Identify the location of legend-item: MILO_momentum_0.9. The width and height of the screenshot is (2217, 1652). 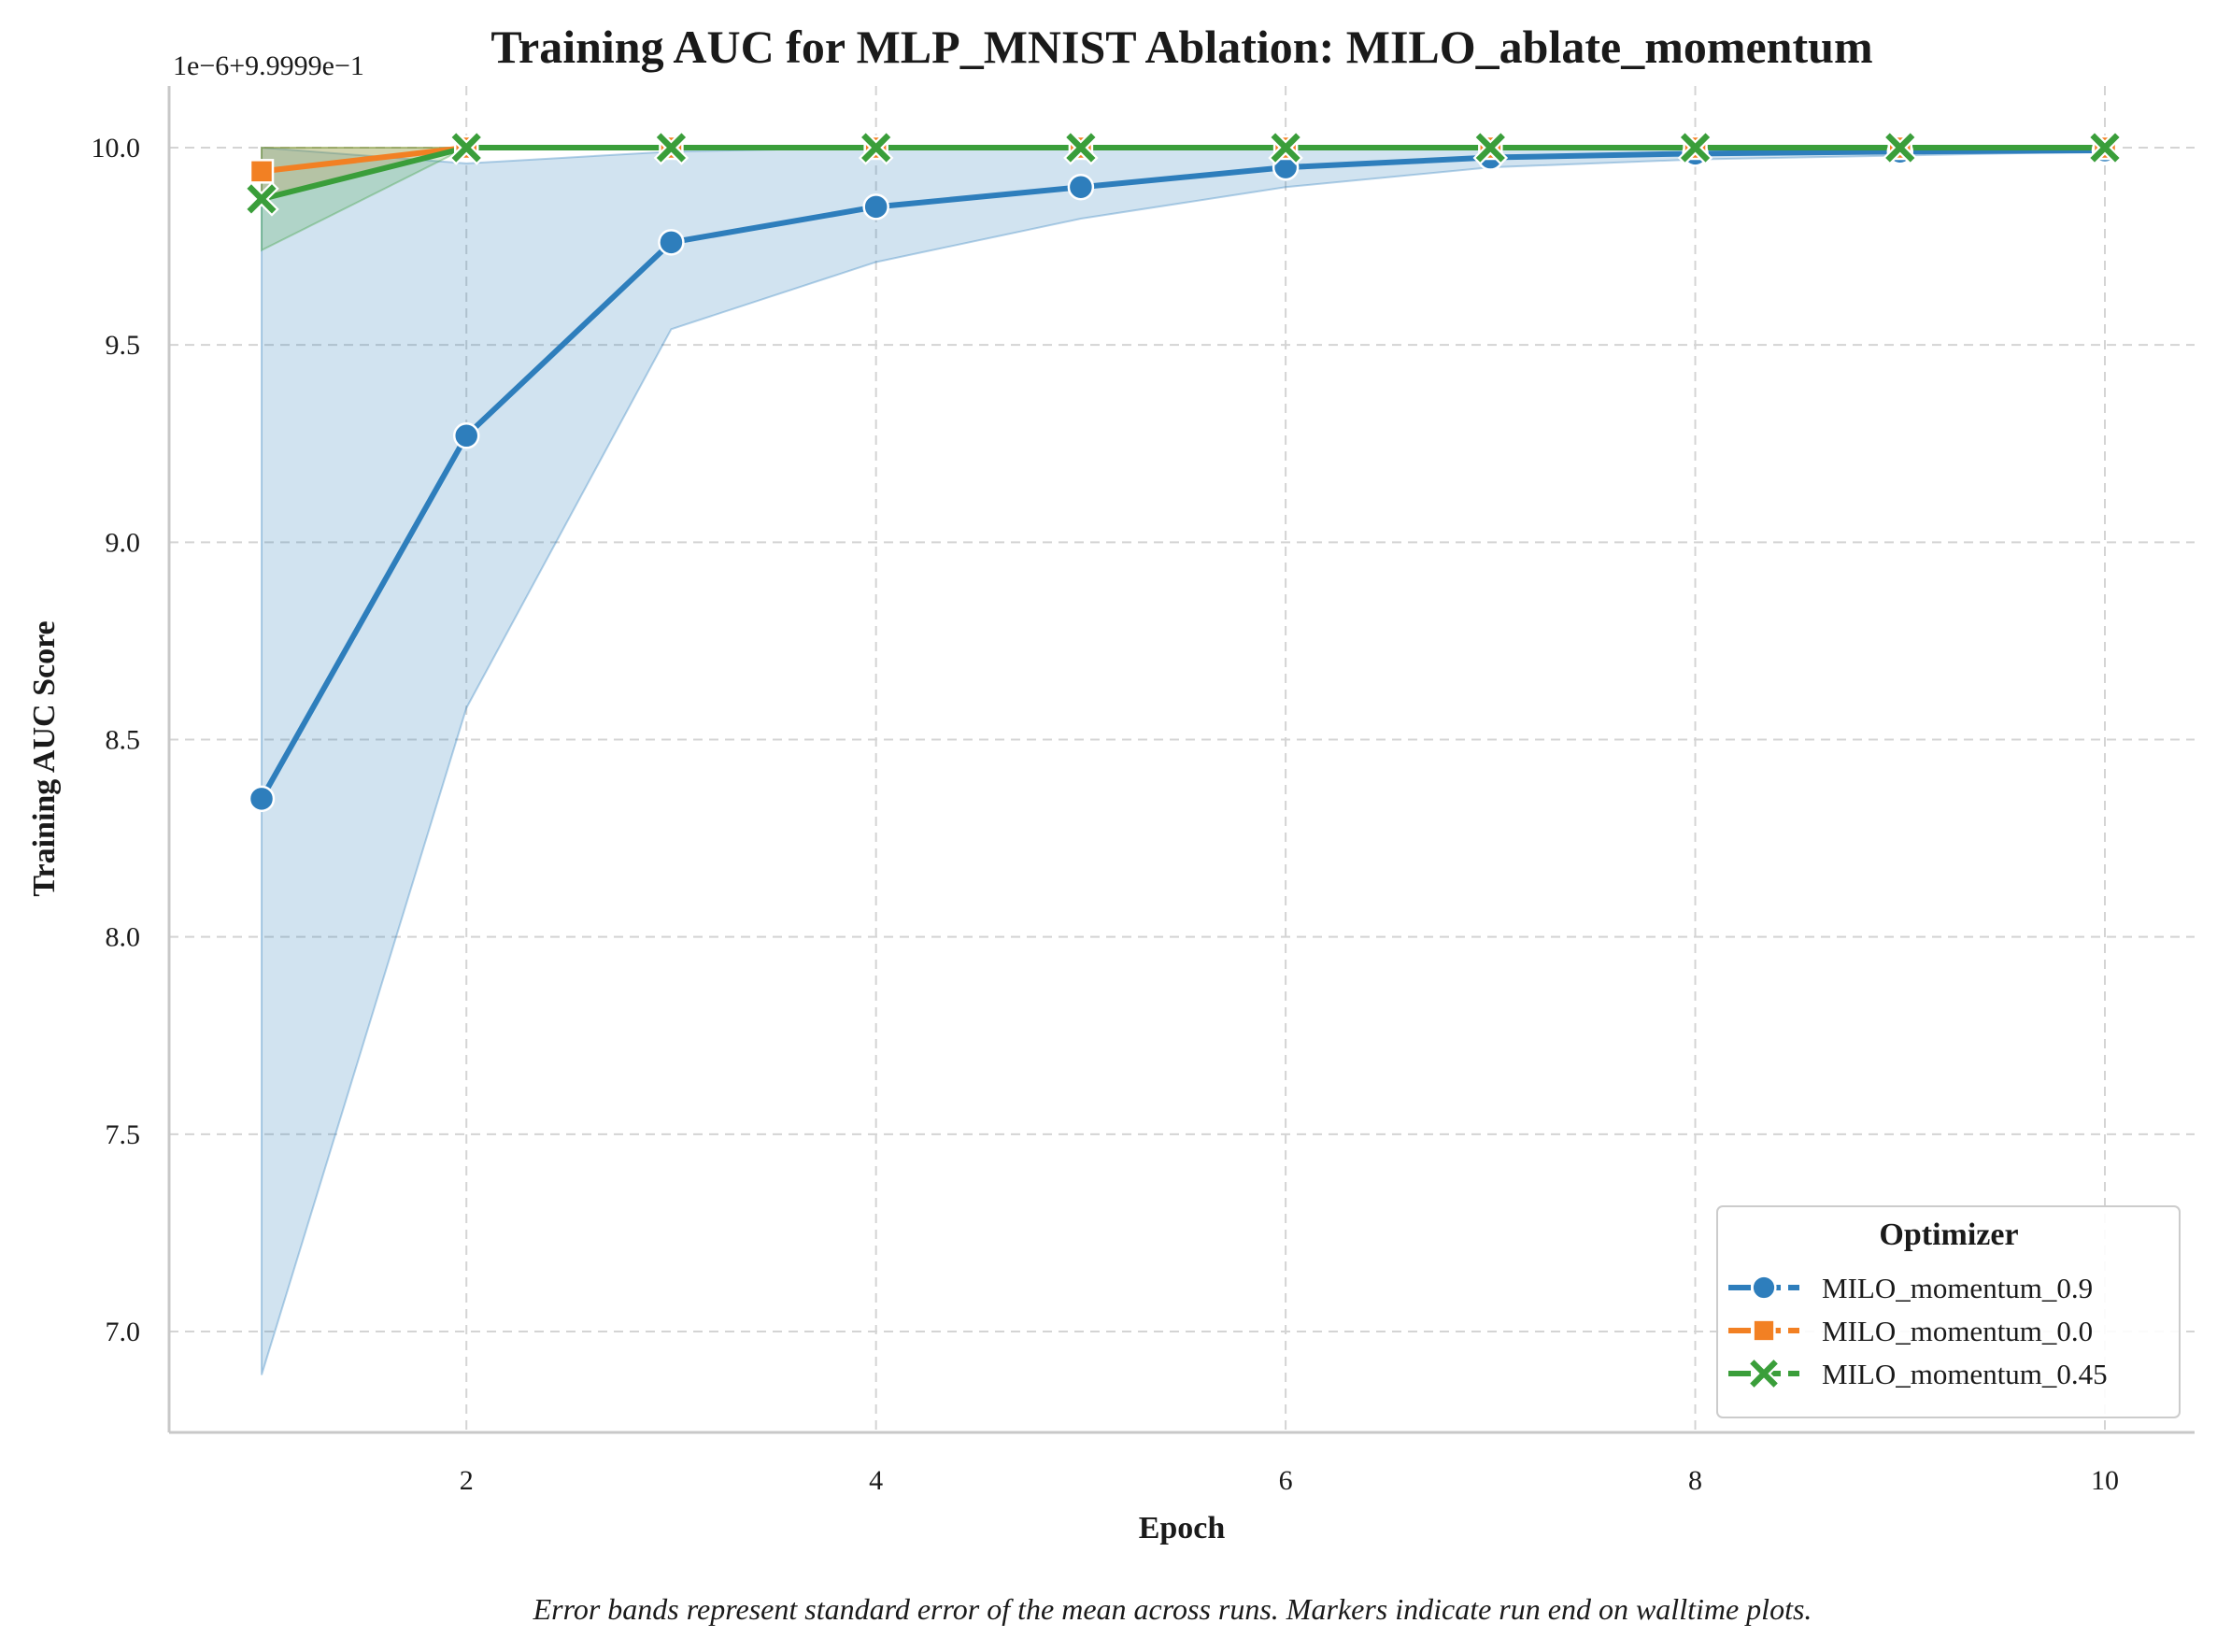
(1910, 1288).